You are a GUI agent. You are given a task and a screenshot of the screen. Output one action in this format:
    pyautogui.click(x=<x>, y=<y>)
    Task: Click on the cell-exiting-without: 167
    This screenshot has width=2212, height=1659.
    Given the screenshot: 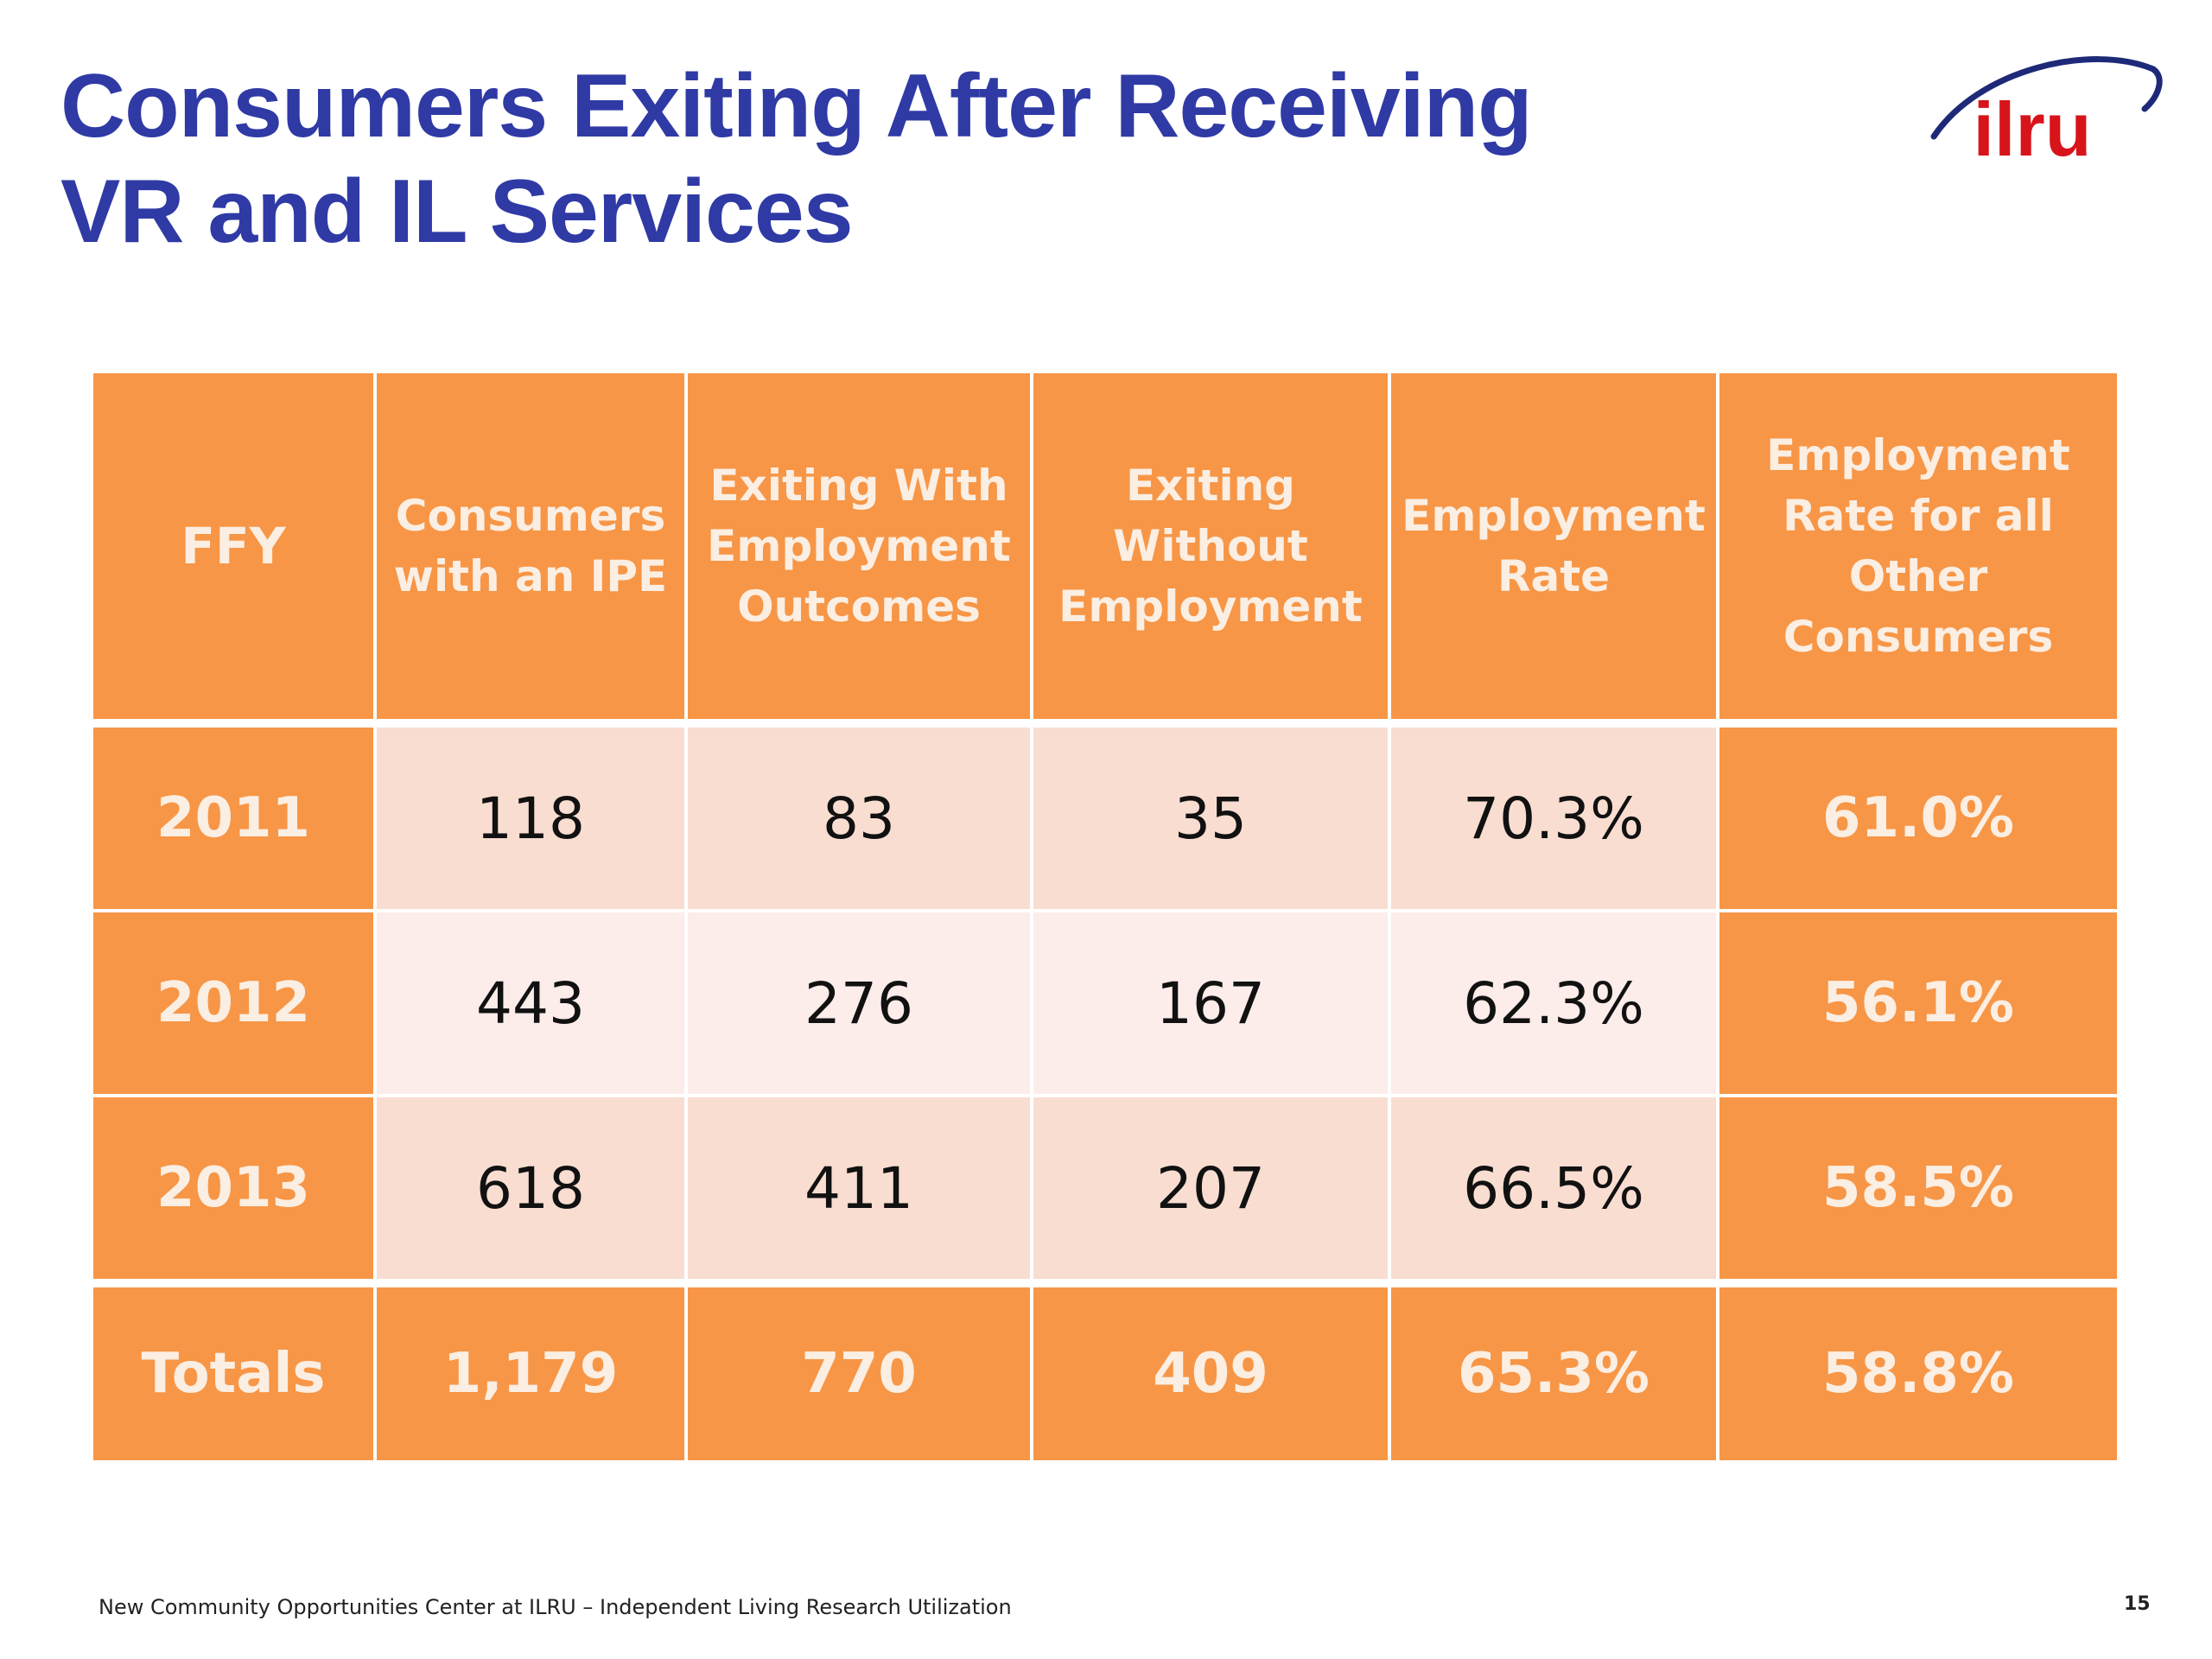 What is the action you would take?
    pyautogui.click(x=1210, y=1004)
    